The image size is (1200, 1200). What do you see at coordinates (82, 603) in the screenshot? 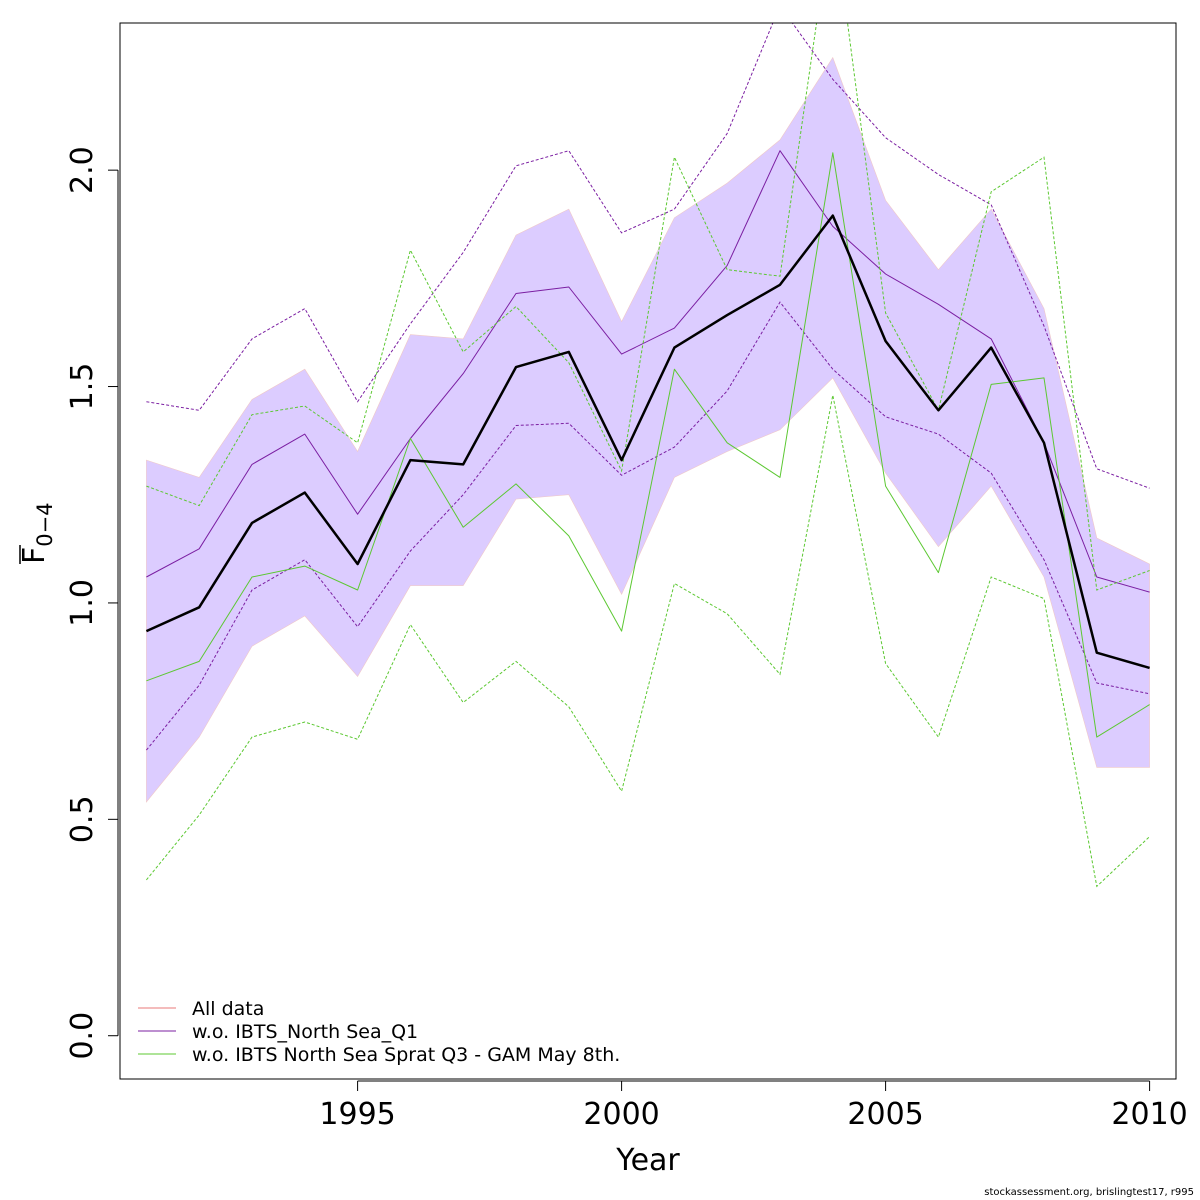
I see `y-tick-label: 1.0` at bounding box center [82, 603].